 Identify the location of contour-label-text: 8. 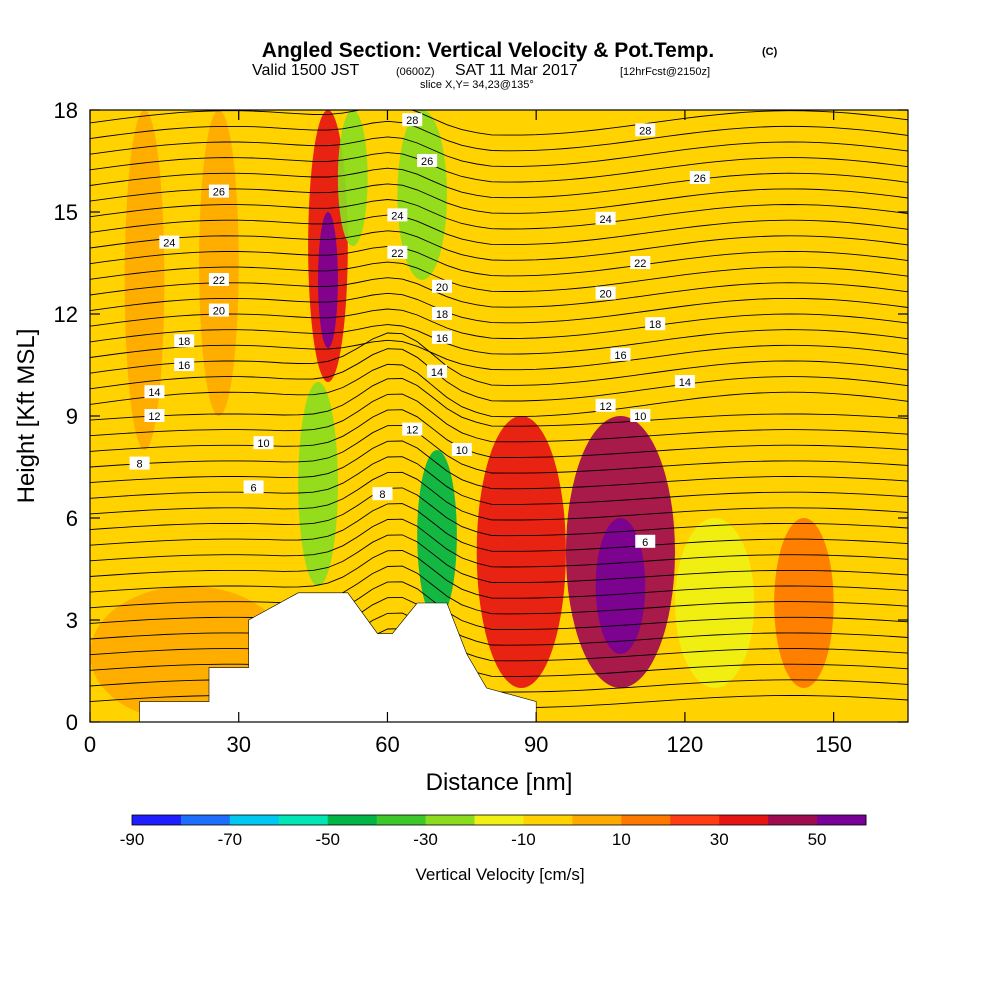
(382, 495).